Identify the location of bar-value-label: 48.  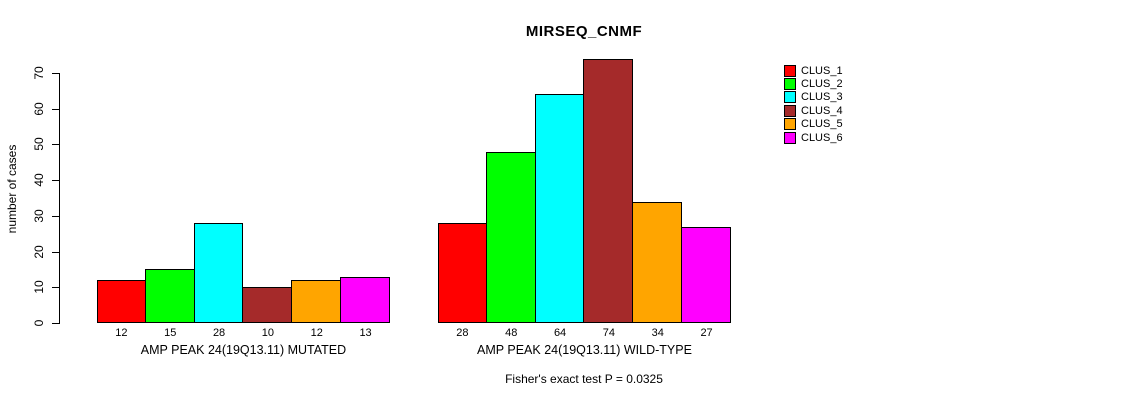
(511, 333).